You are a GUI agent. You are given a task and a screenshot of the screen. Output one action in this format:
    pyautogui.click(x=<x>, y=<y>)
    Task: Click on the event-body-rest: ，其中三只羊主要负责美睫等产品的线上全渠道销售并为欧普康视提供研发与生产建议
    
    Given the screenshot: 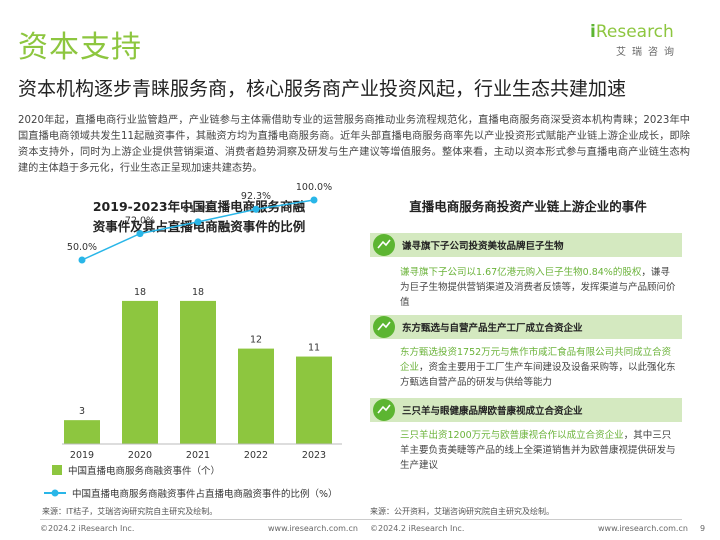 What is the action you would take?
    pyautogui.click(x=538, y=450)
    